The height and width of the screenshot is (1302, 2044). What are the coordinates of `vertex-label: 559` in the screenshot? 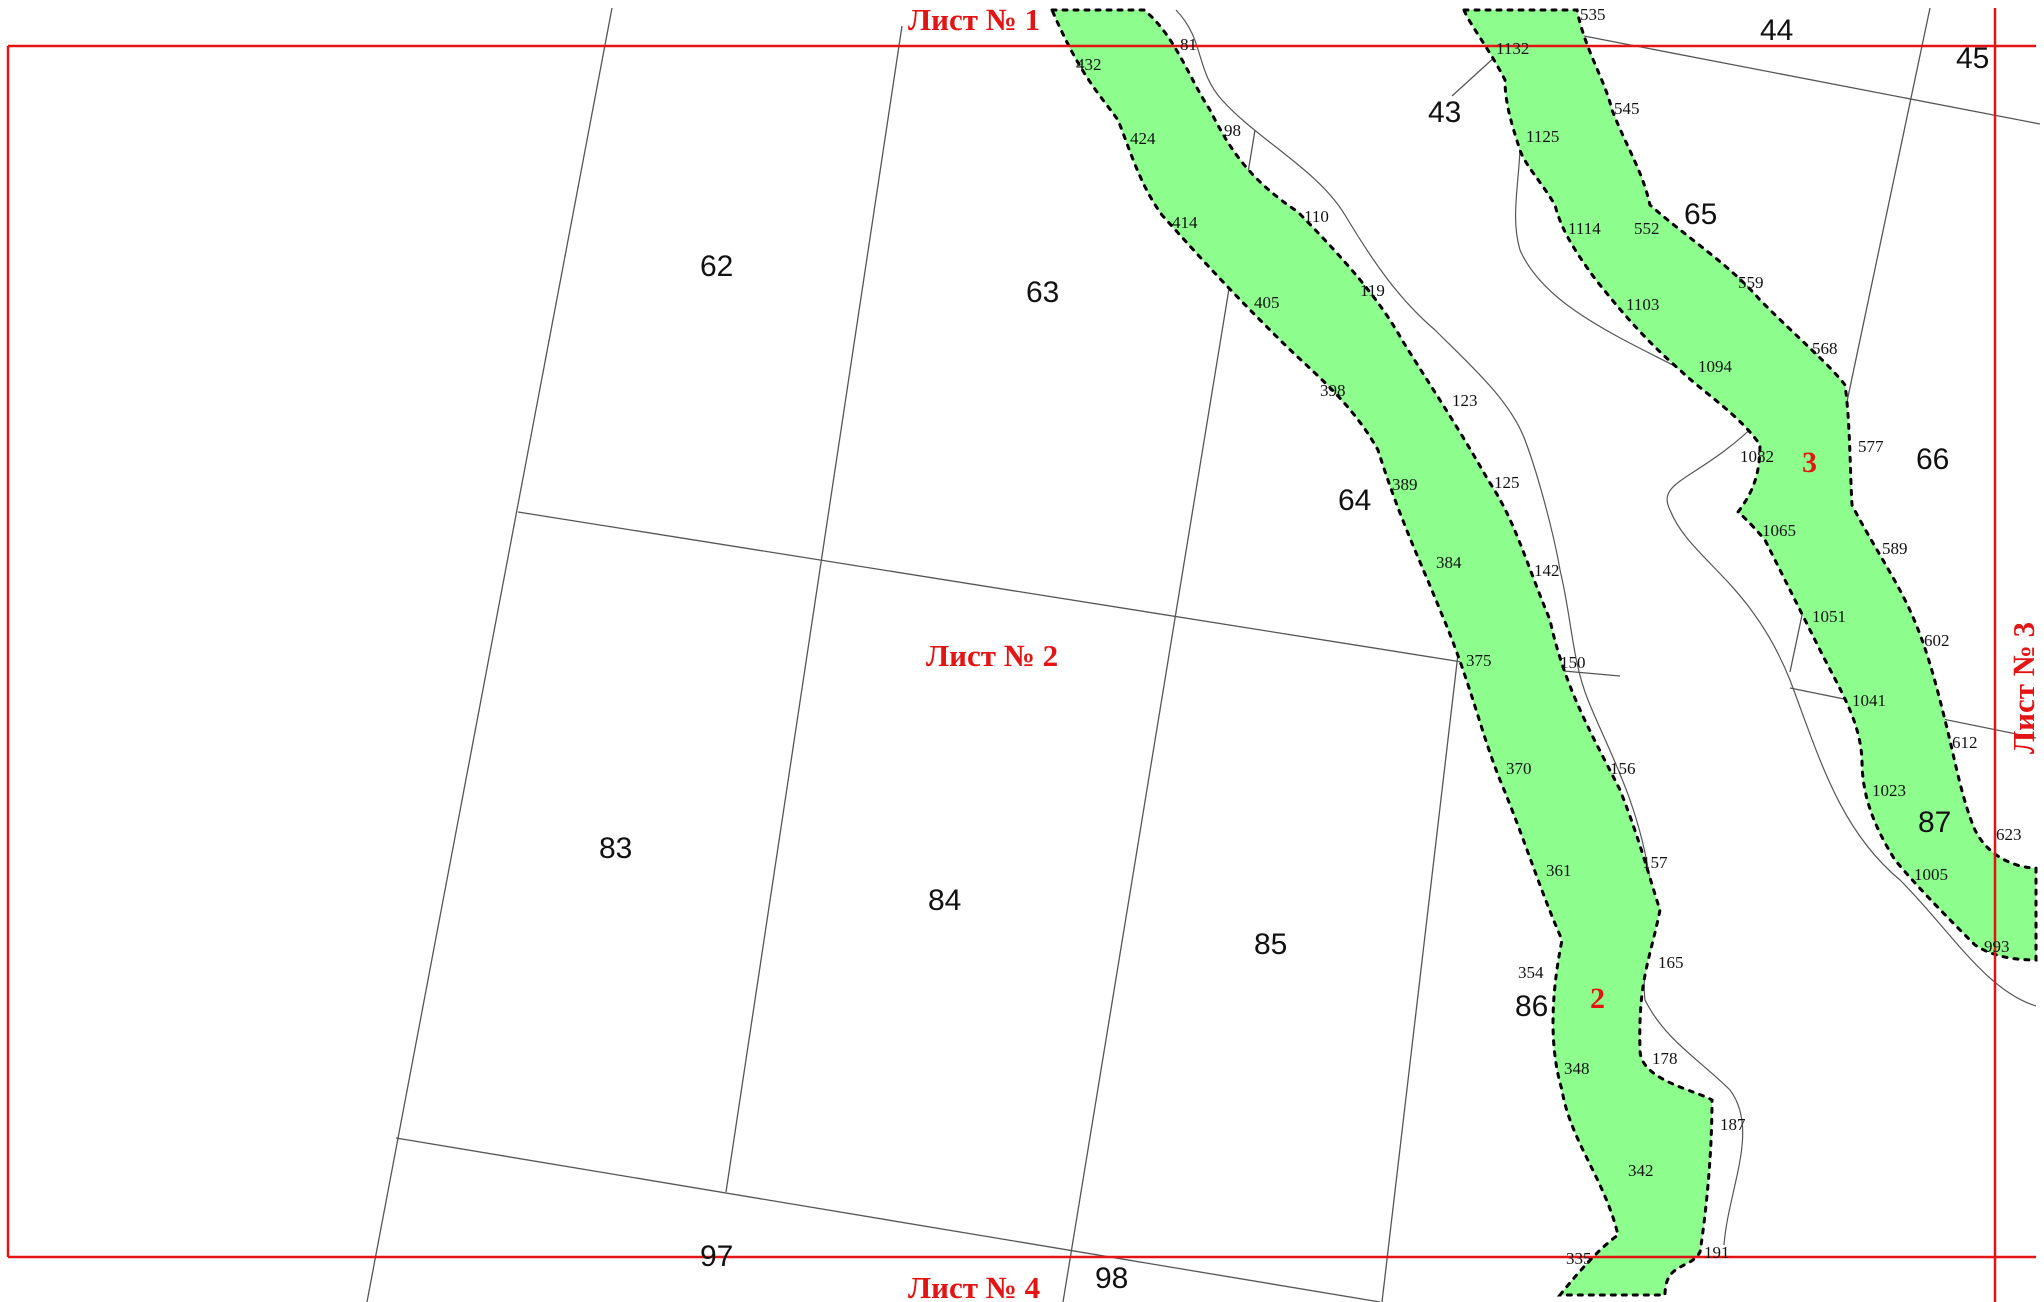 It's located at (1751, 282).